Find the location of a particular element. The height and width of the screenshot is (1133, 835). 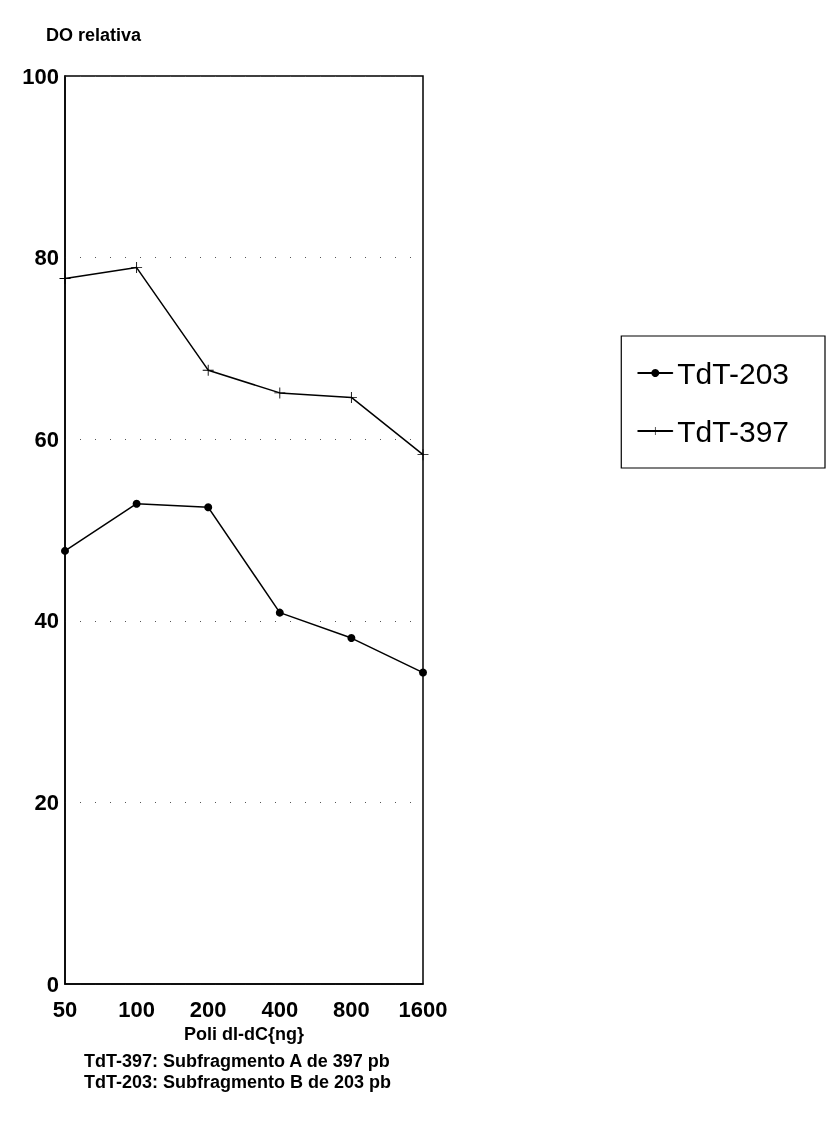

x-tick-label: 400 is located at coordinates (280, 1009).